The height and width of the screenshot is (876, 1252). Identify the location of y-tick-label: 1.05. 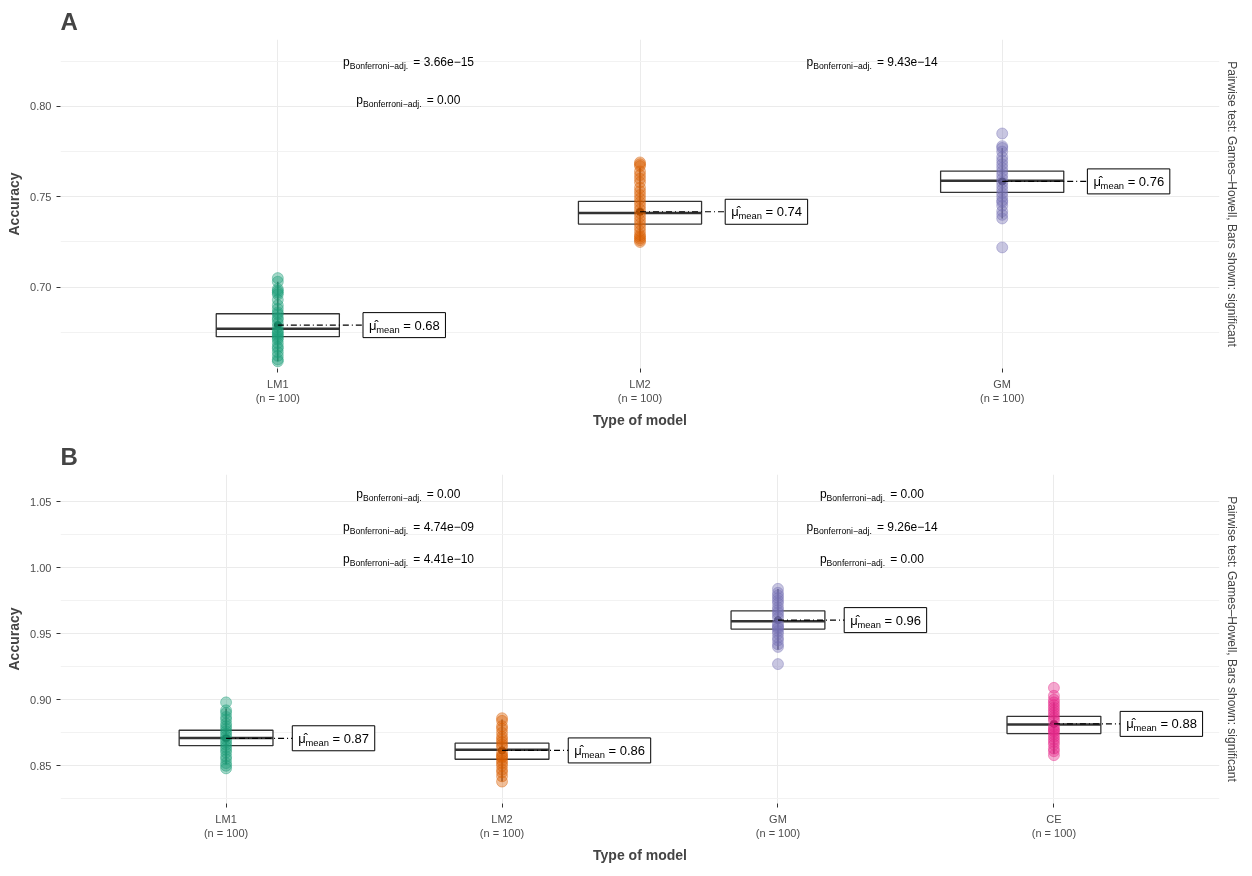
(41, 501).